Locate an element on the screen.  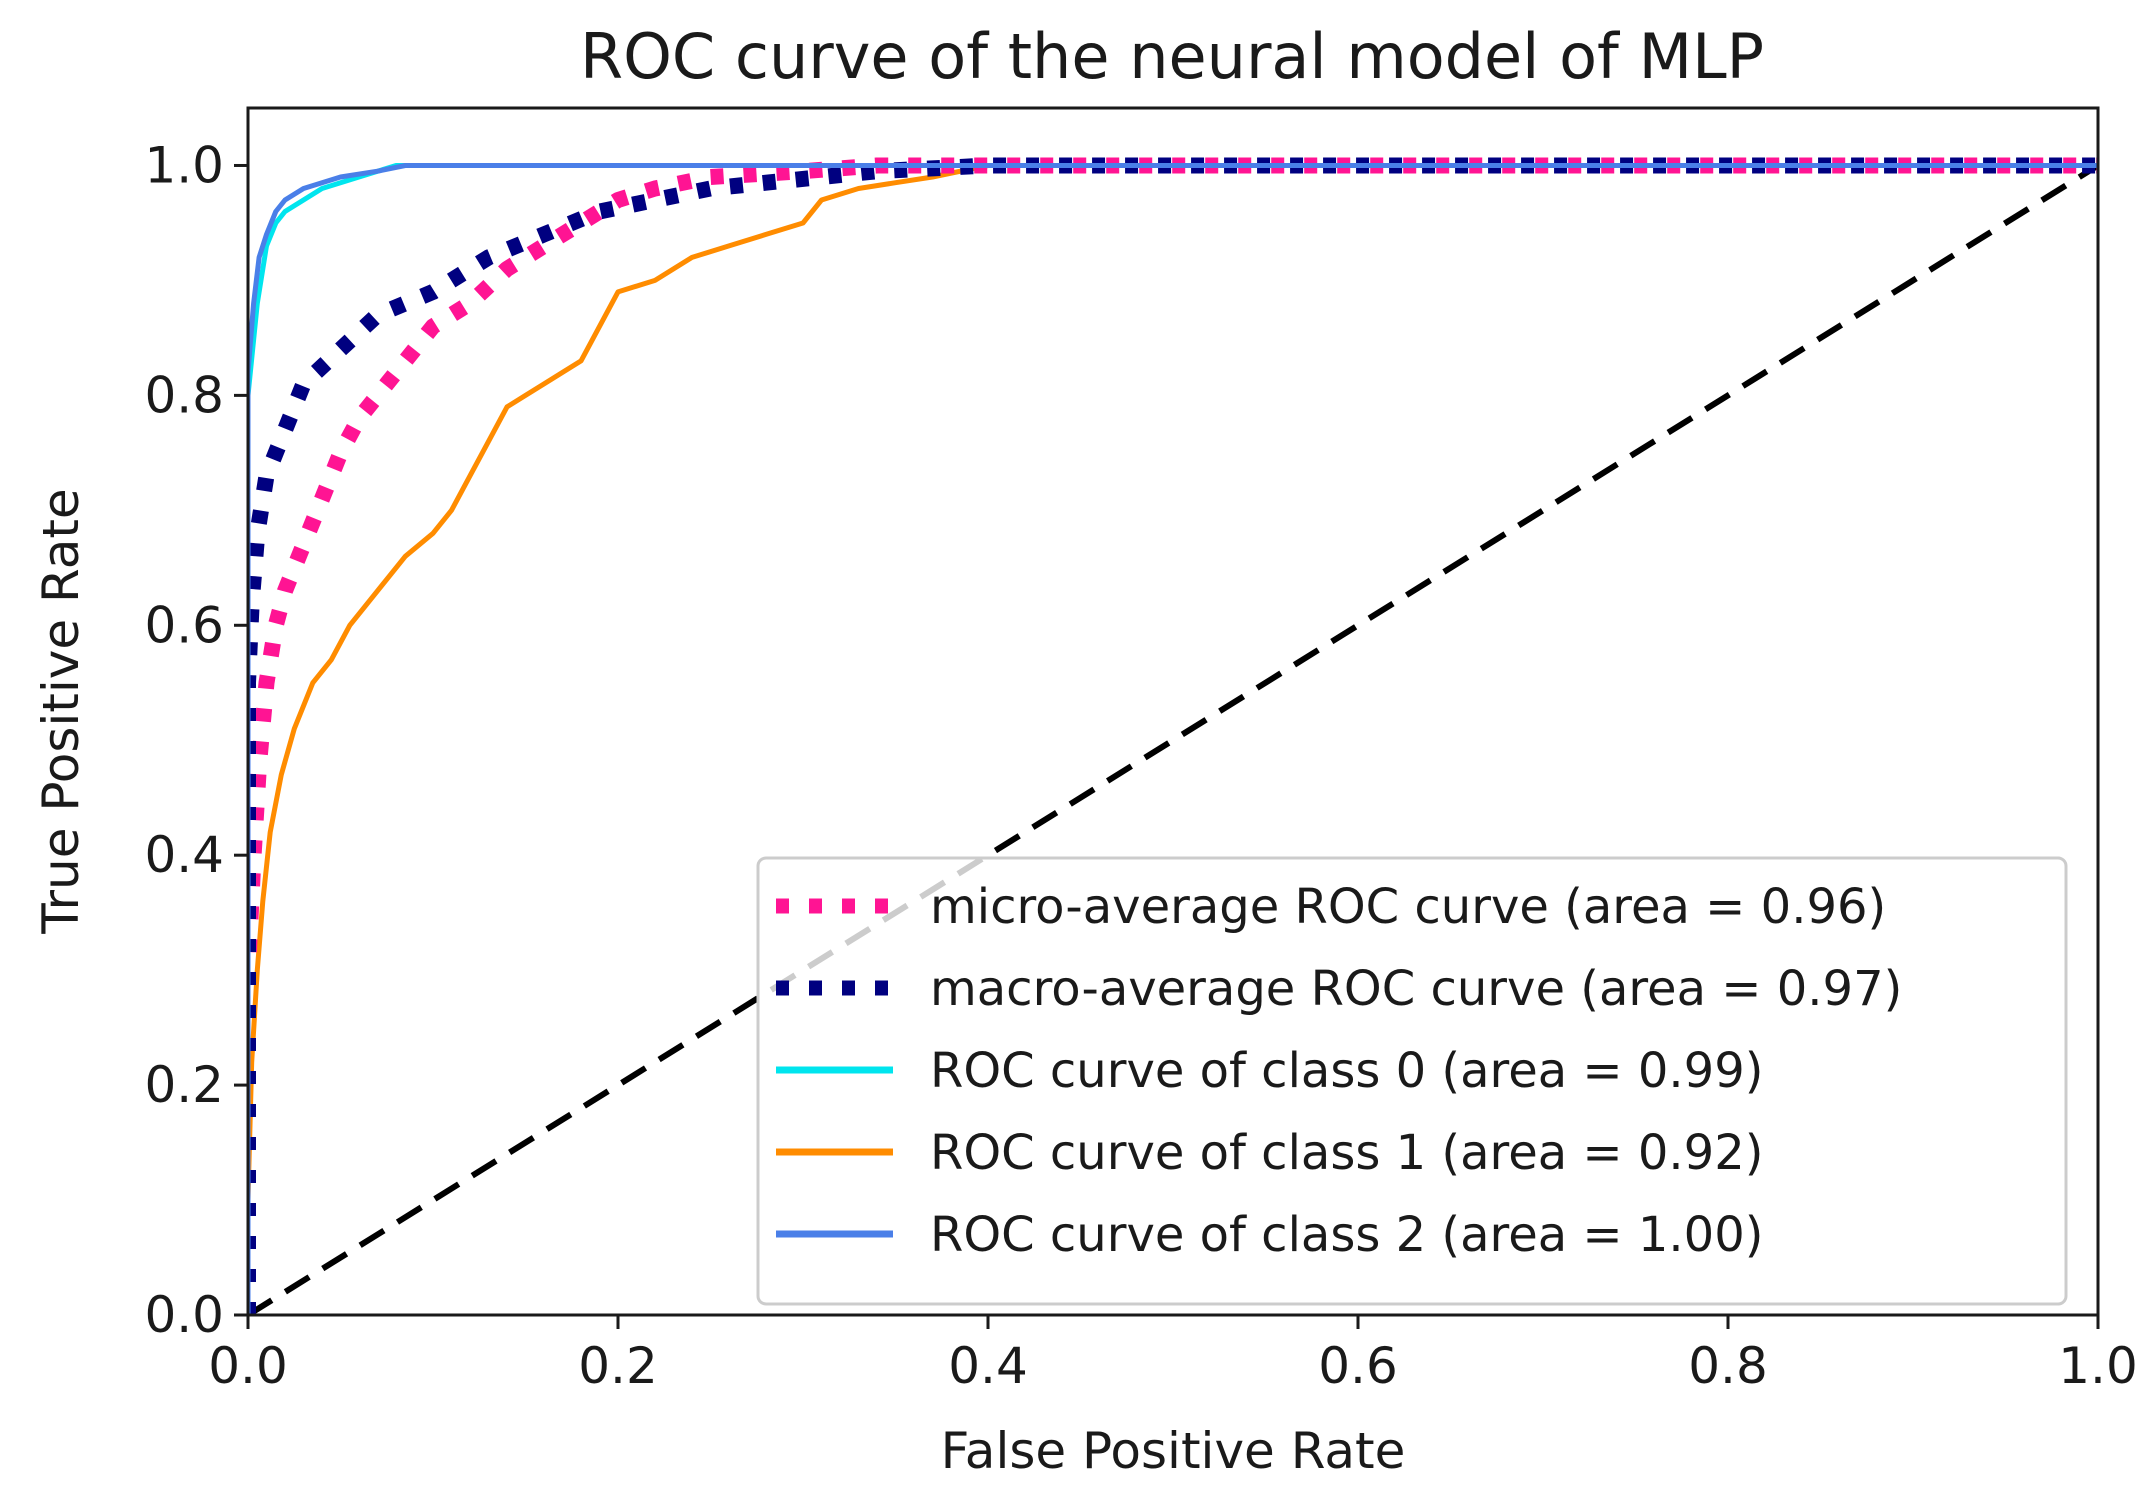
y-tick-label: 0.0 is located at coordinates (184, 1315).